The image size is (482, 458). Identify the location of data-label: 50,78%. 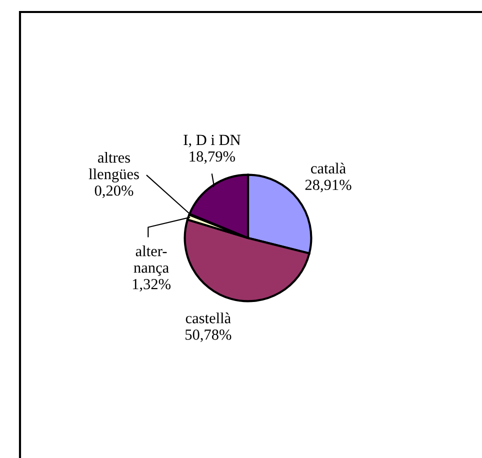
(209, 336).